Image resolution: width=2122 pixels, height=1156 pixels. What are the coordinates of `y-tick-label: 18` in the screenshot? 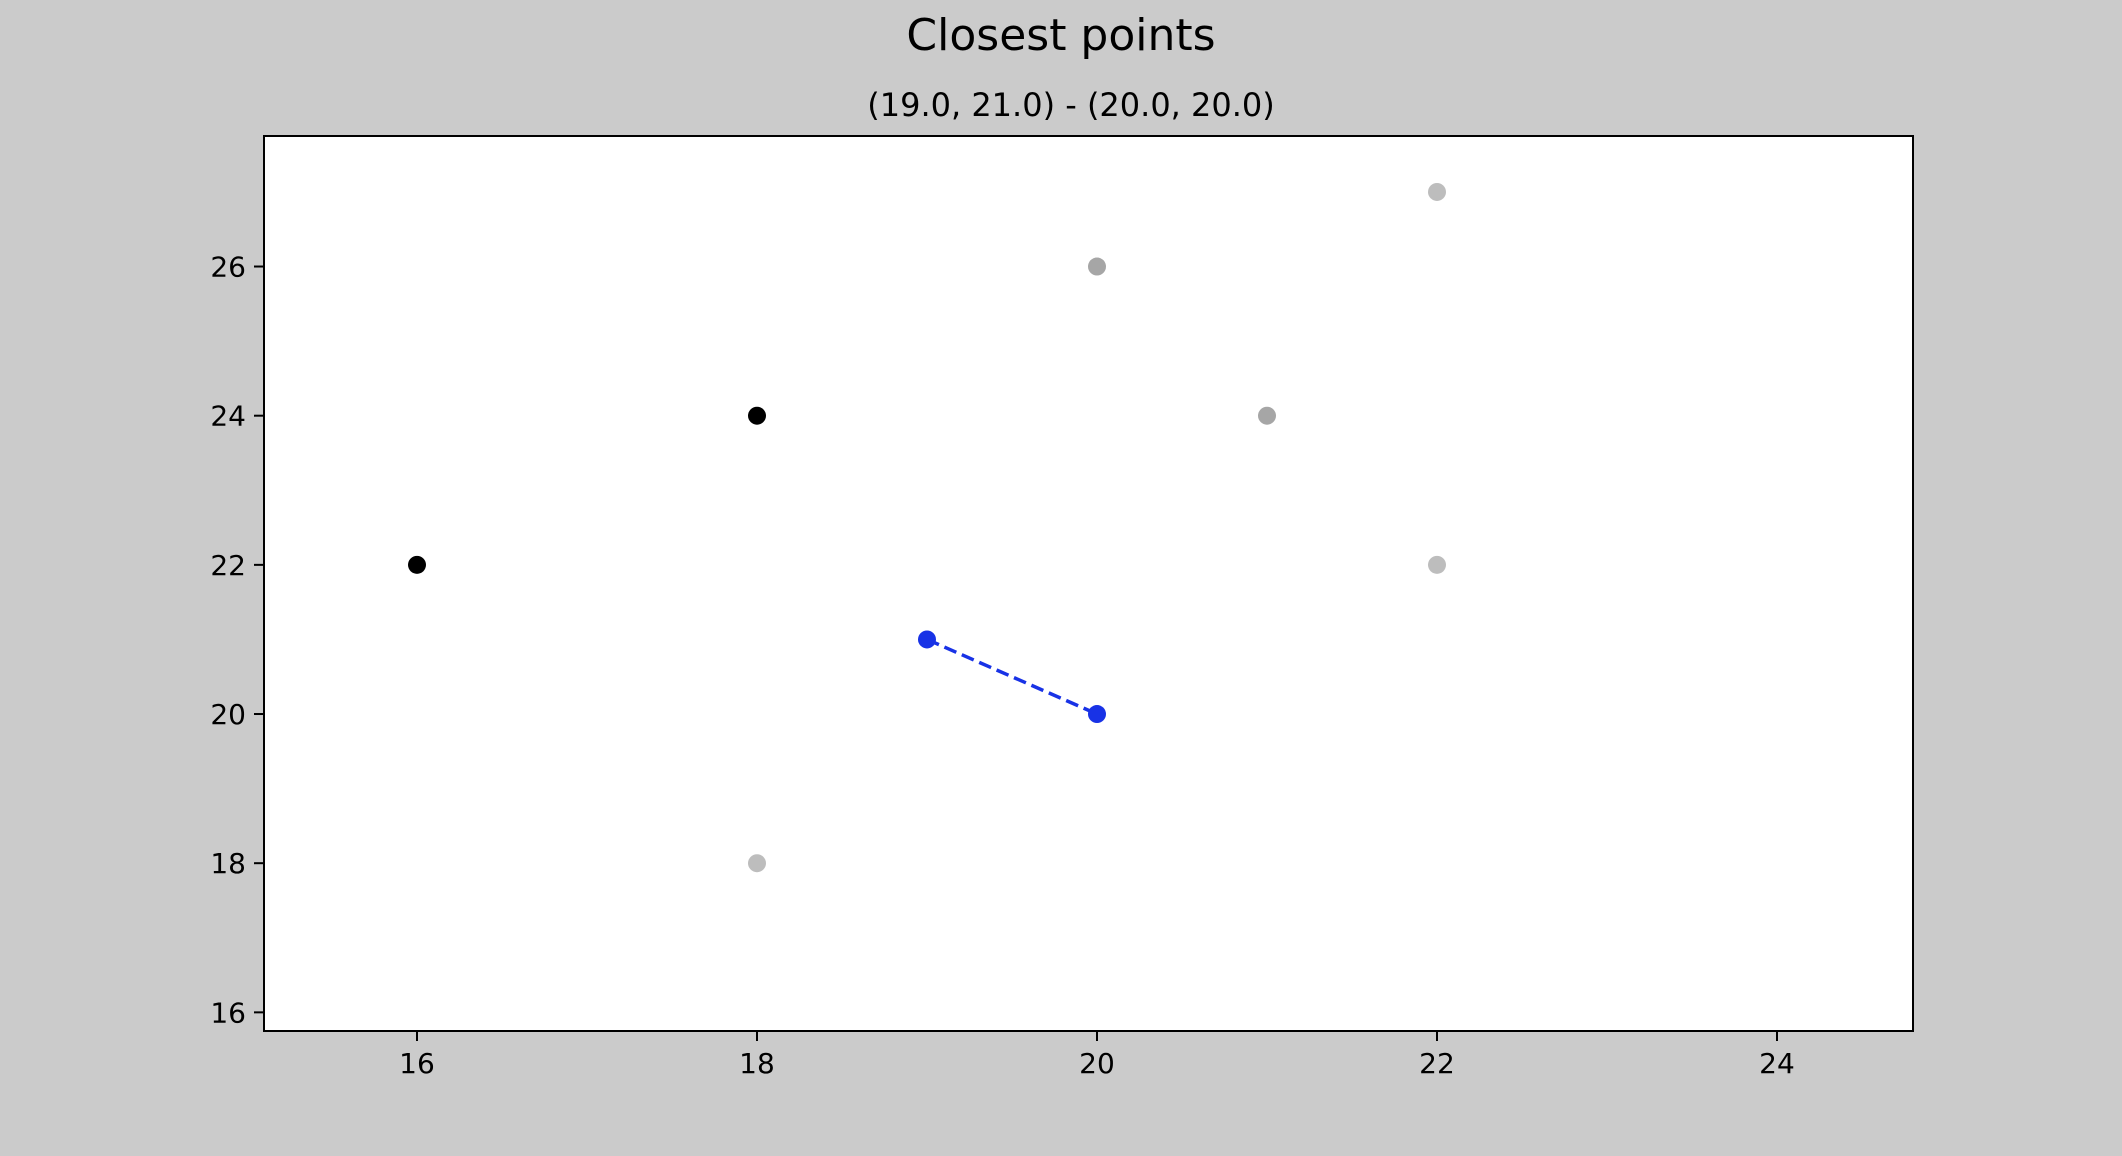 It's located at (228, 863).